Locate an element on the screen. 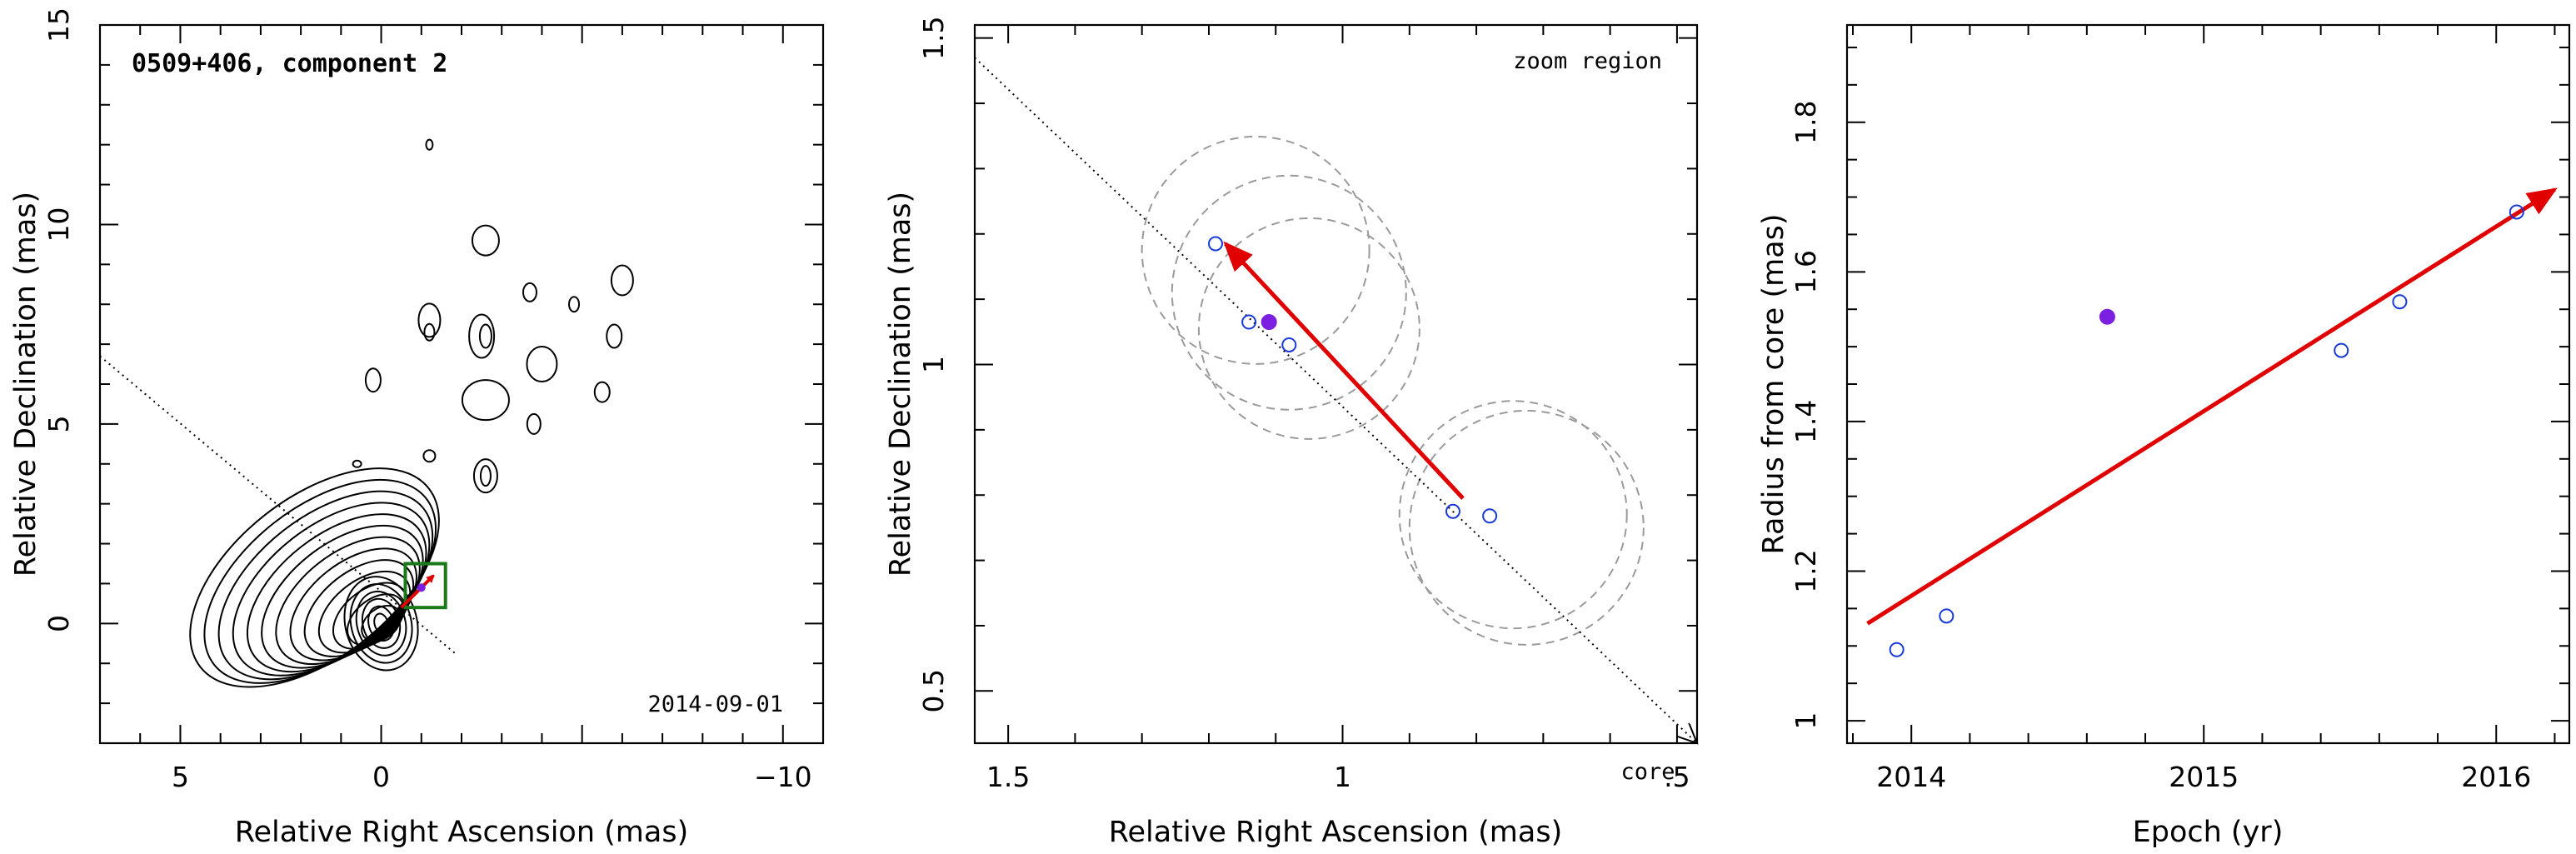 The height and width of the screenshot is (854, 2576). panel1-ylabel: Relative Declination (mas) is located at coordinates (25, 384).